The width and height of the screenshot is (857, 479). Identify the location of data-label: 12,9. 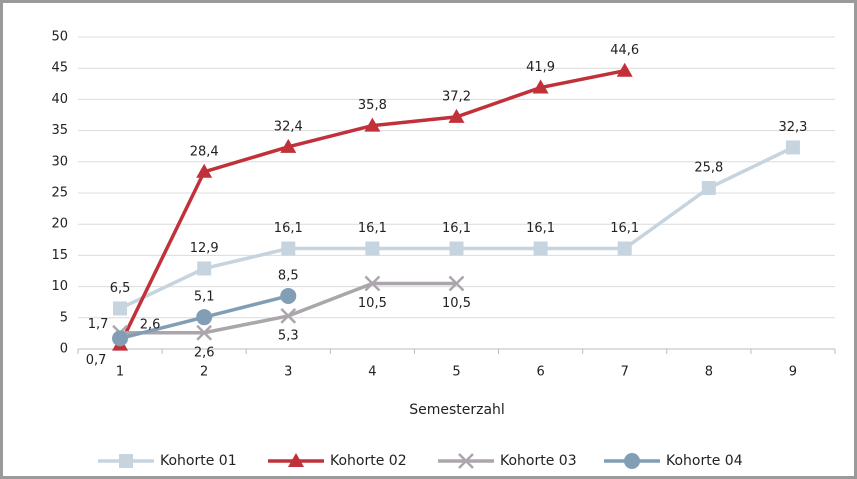
(204, 248).